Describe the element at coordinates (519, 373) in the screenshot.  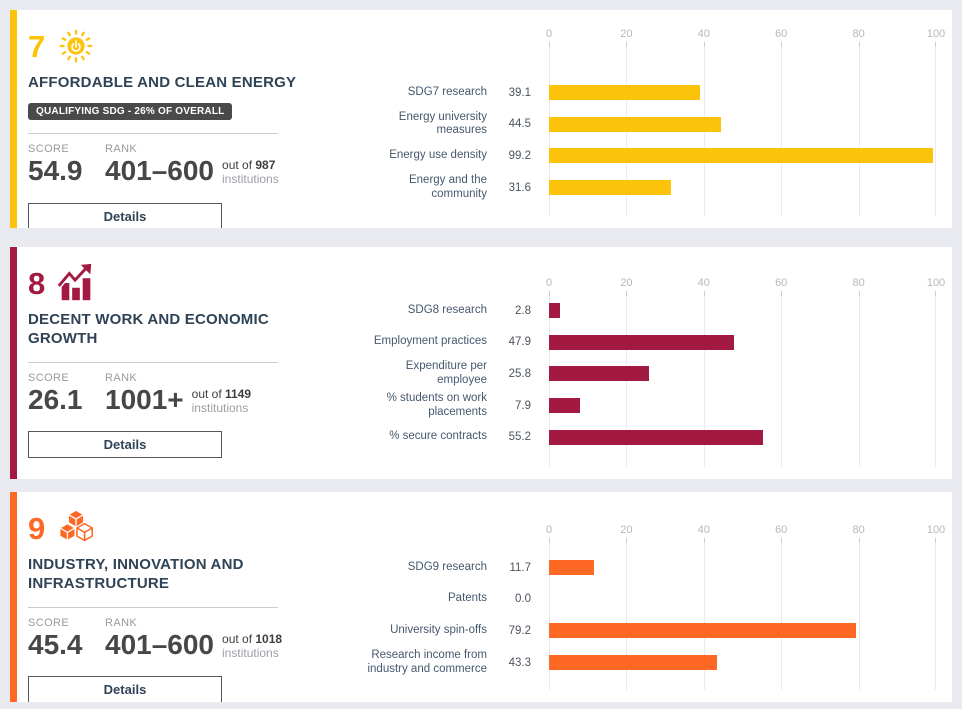
I see `row-value: 25.8` at that location.